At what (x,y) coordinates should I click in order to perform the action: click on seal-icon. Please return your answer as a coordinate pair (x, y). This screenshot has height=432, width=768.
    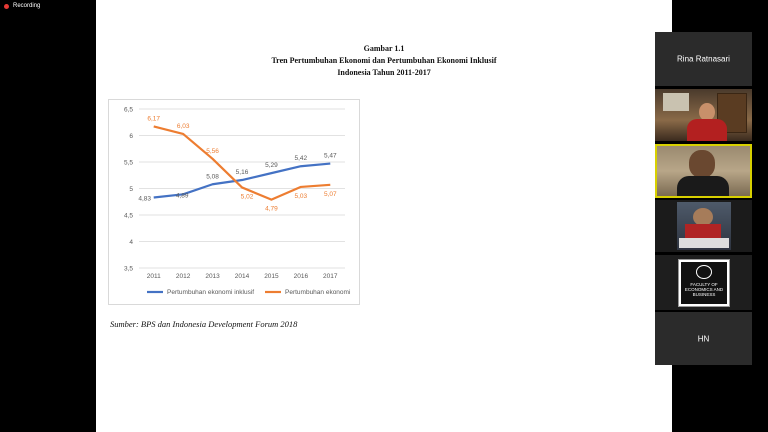
    Looking at the image, I should click on (704, 272).